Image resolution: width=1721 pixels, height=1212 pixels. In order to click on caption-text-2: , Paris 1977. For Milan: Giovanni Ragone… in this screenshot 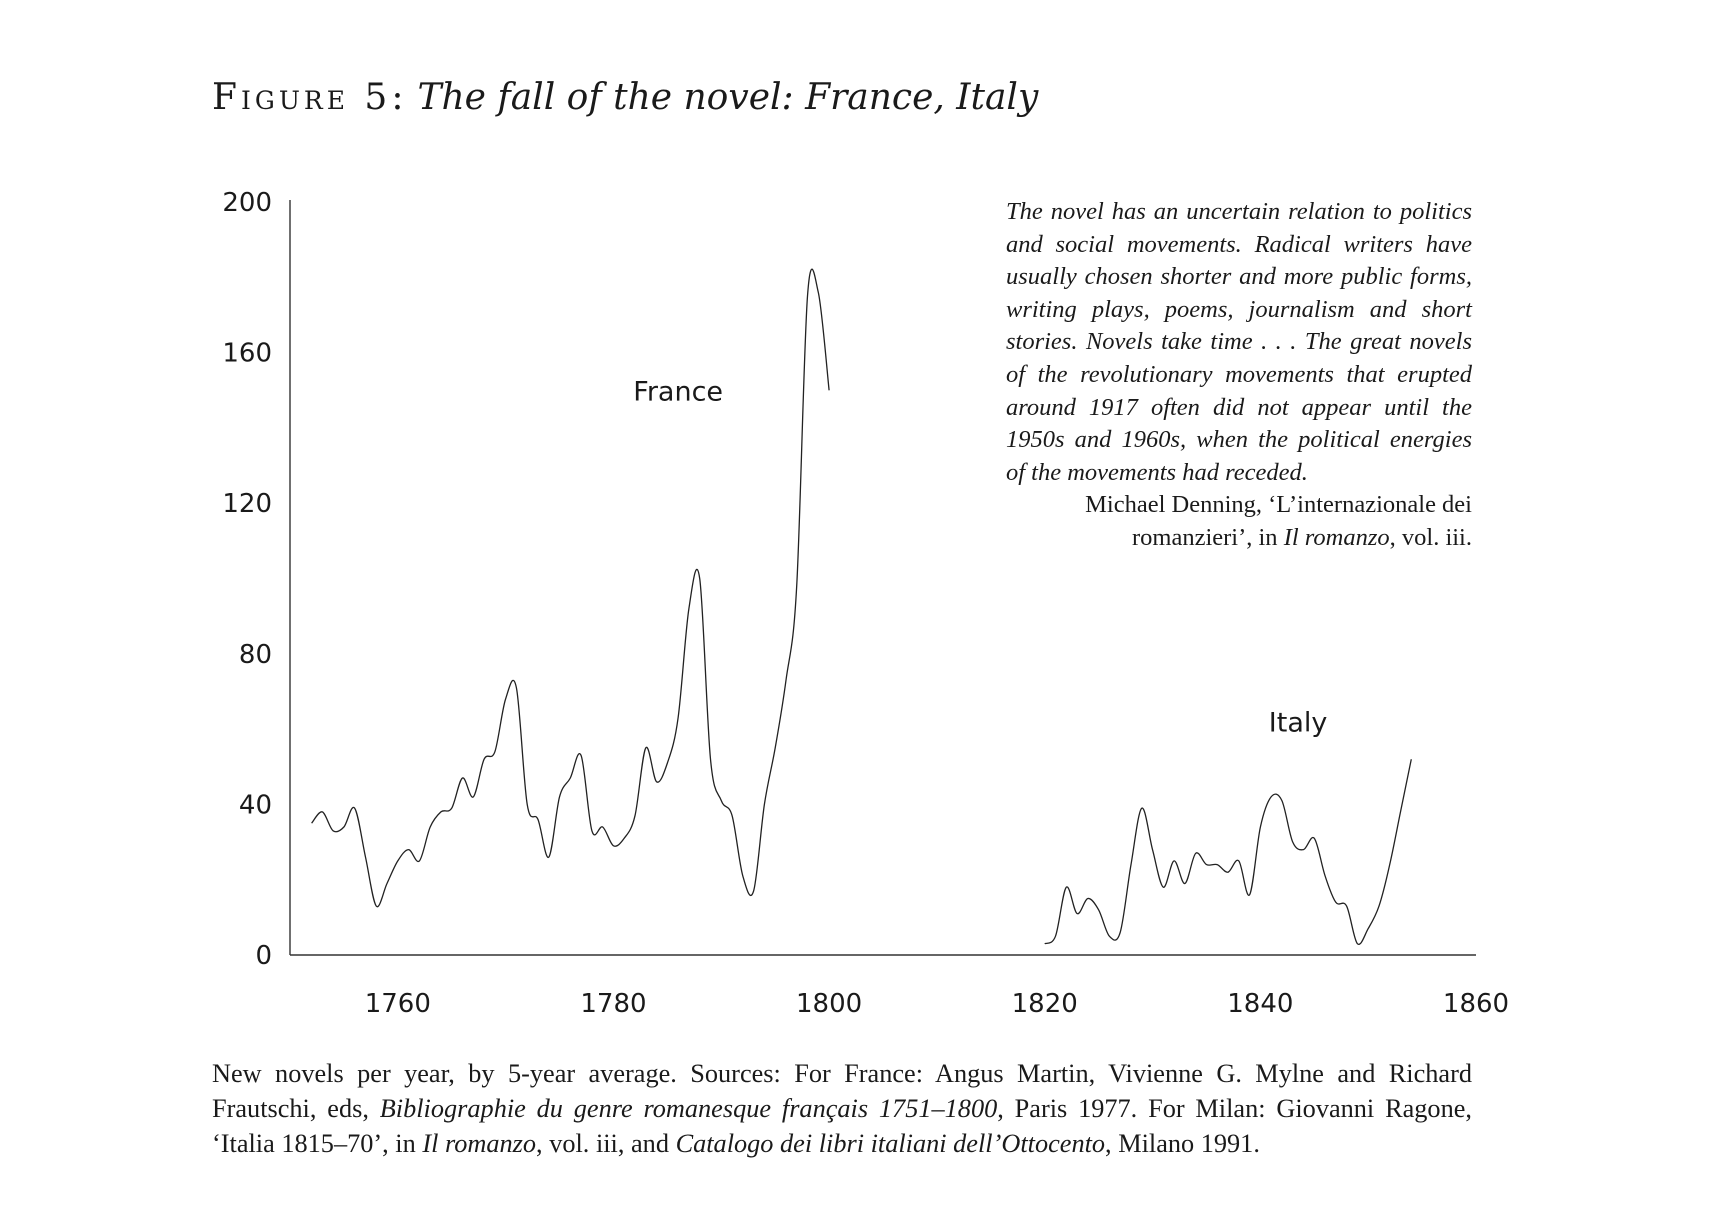, I will do `click(842, 1126)`.